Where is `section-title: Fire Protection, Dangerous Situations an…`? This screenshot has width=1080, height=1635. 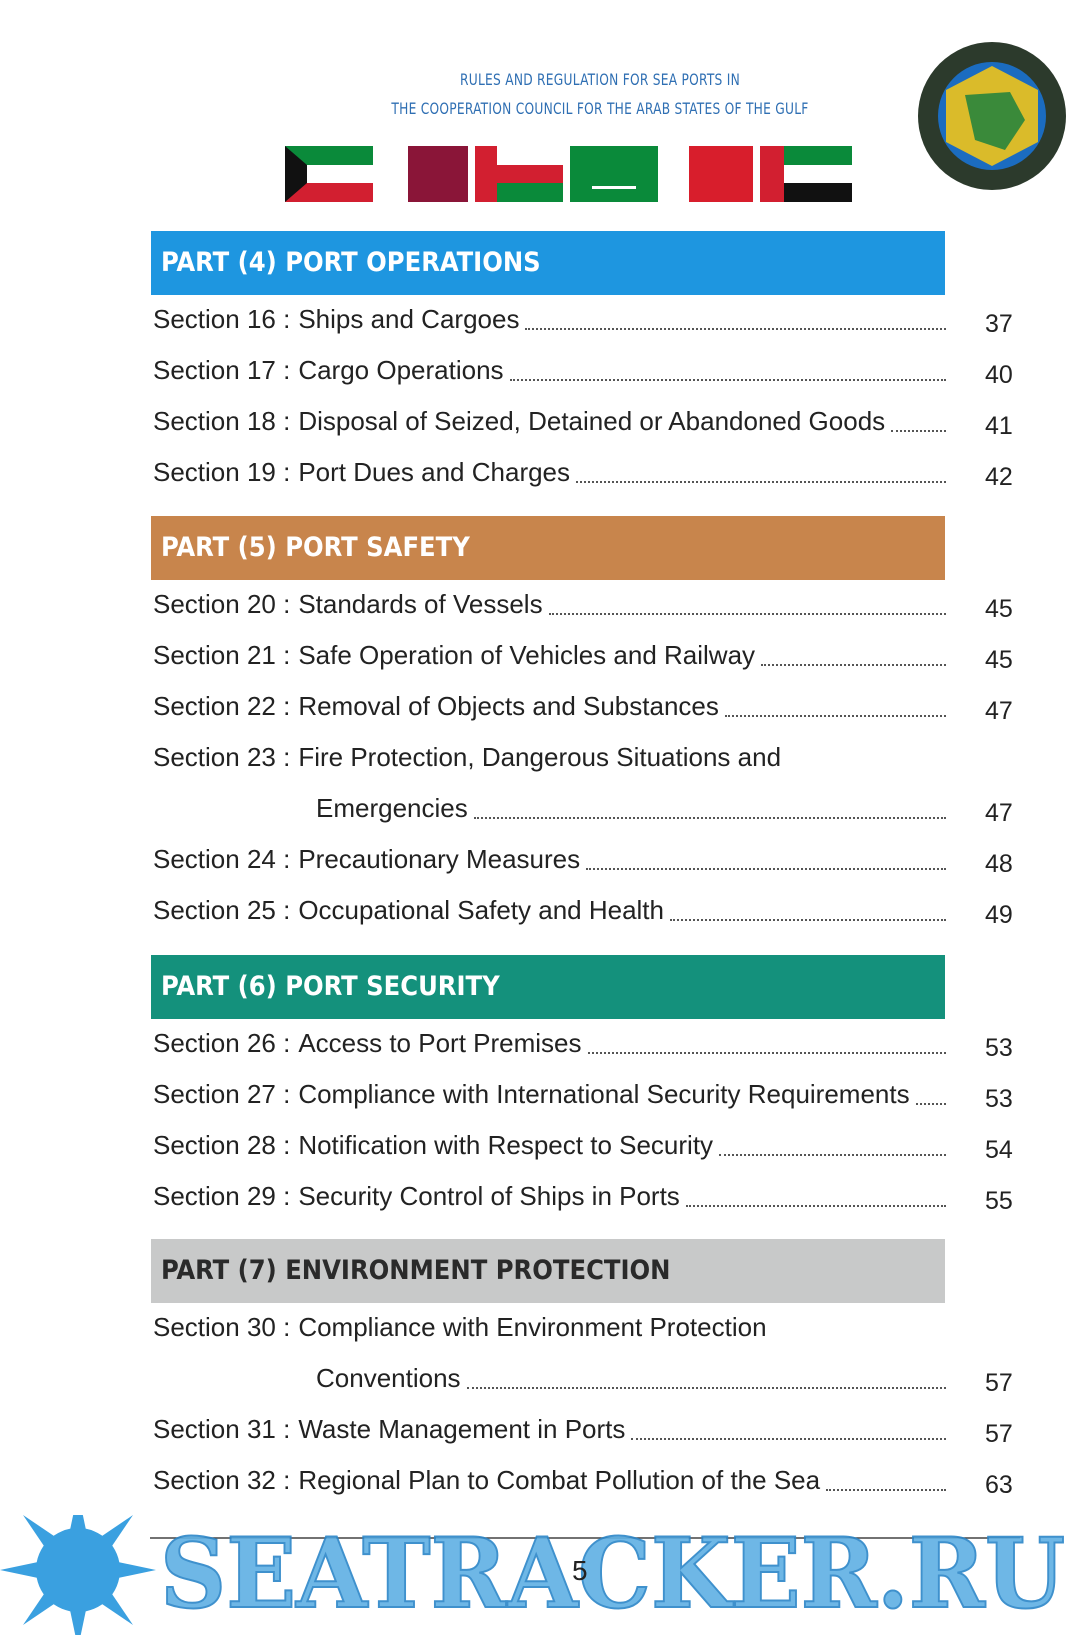
section-title: Fire Protection, Dangerous Situations an… is located at coordinates (540, 757).